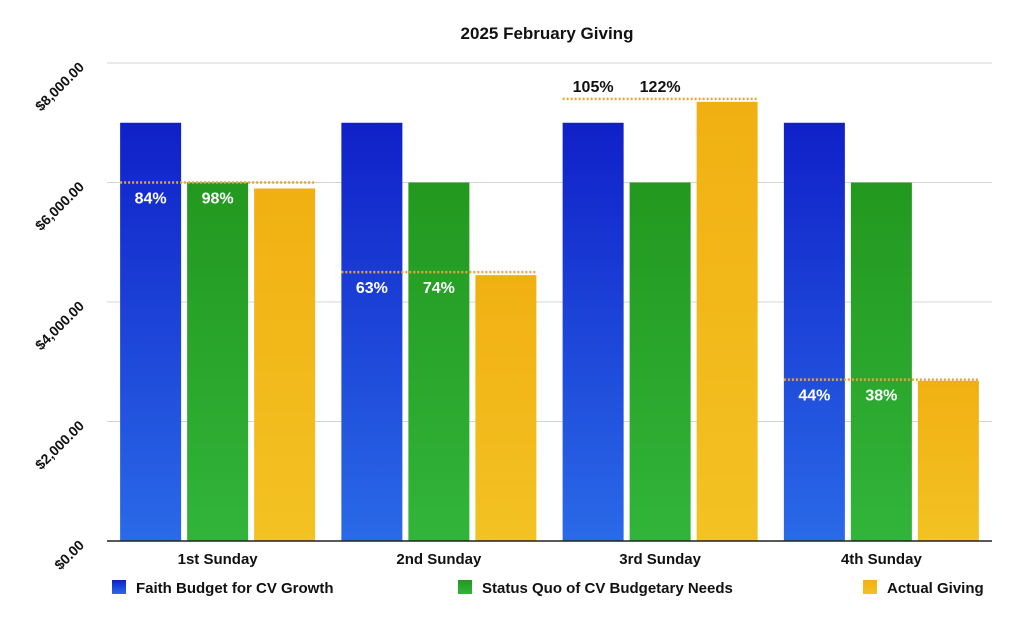 The image size is (1024, 630). I want to click on y-tick-label: $0.00, so click(69, 555).